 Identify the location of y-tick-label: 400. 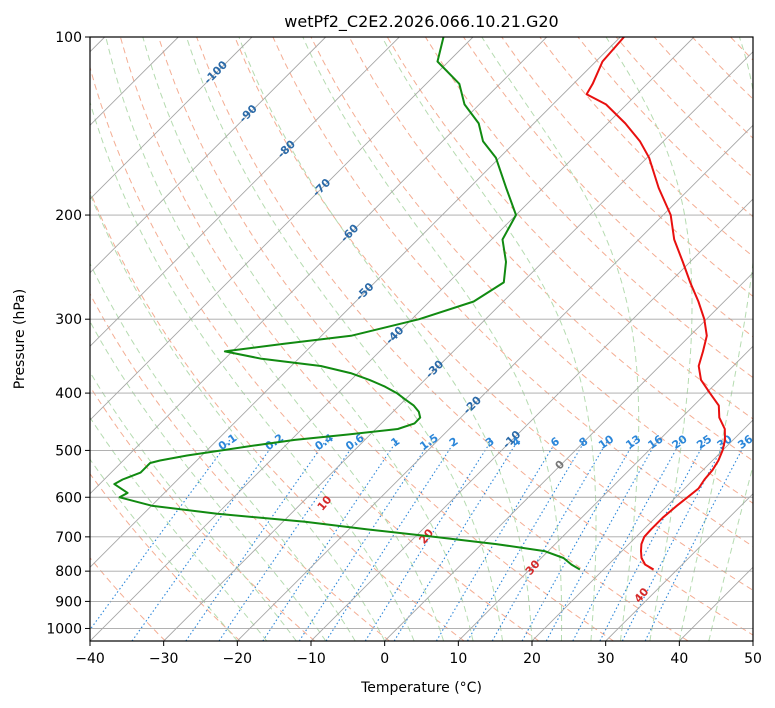
(68, 394).